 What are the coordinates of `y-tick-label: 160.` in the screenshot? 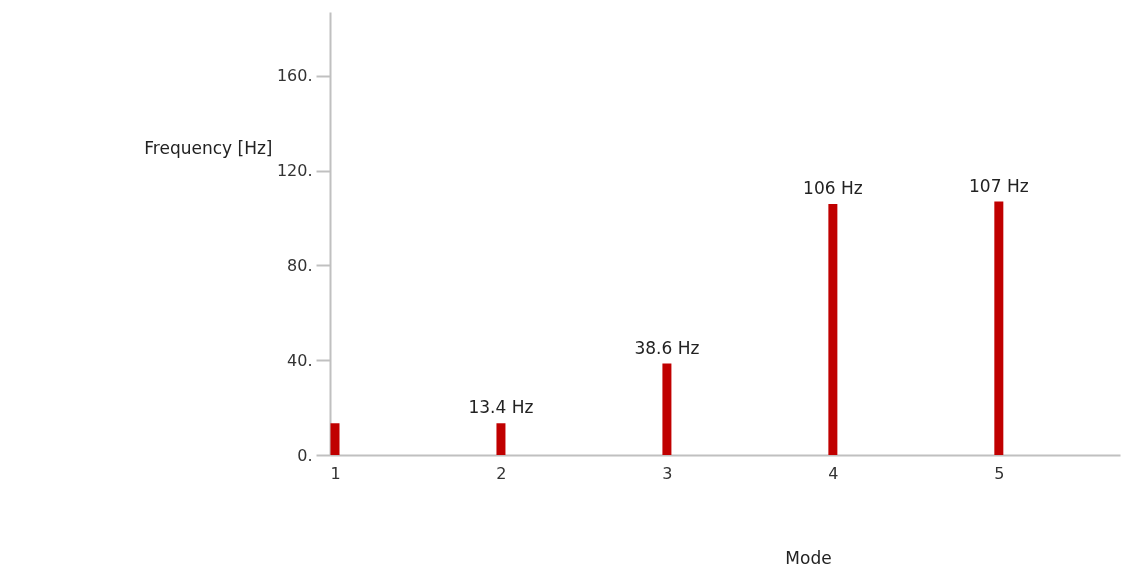 It's located at (294, 76).